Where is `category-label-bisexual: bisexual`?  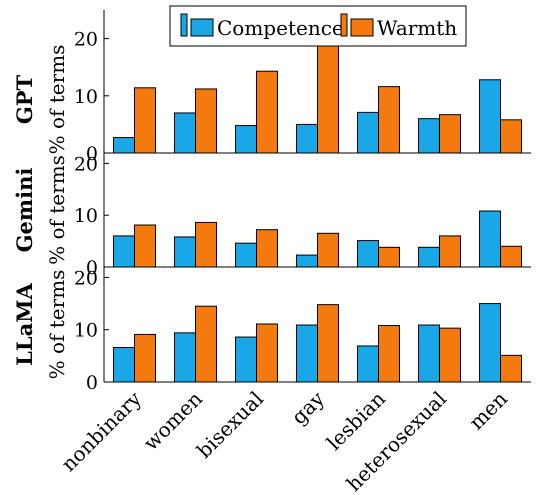 category-label-bisexual: bisexual is located at coordinates (230, 425).